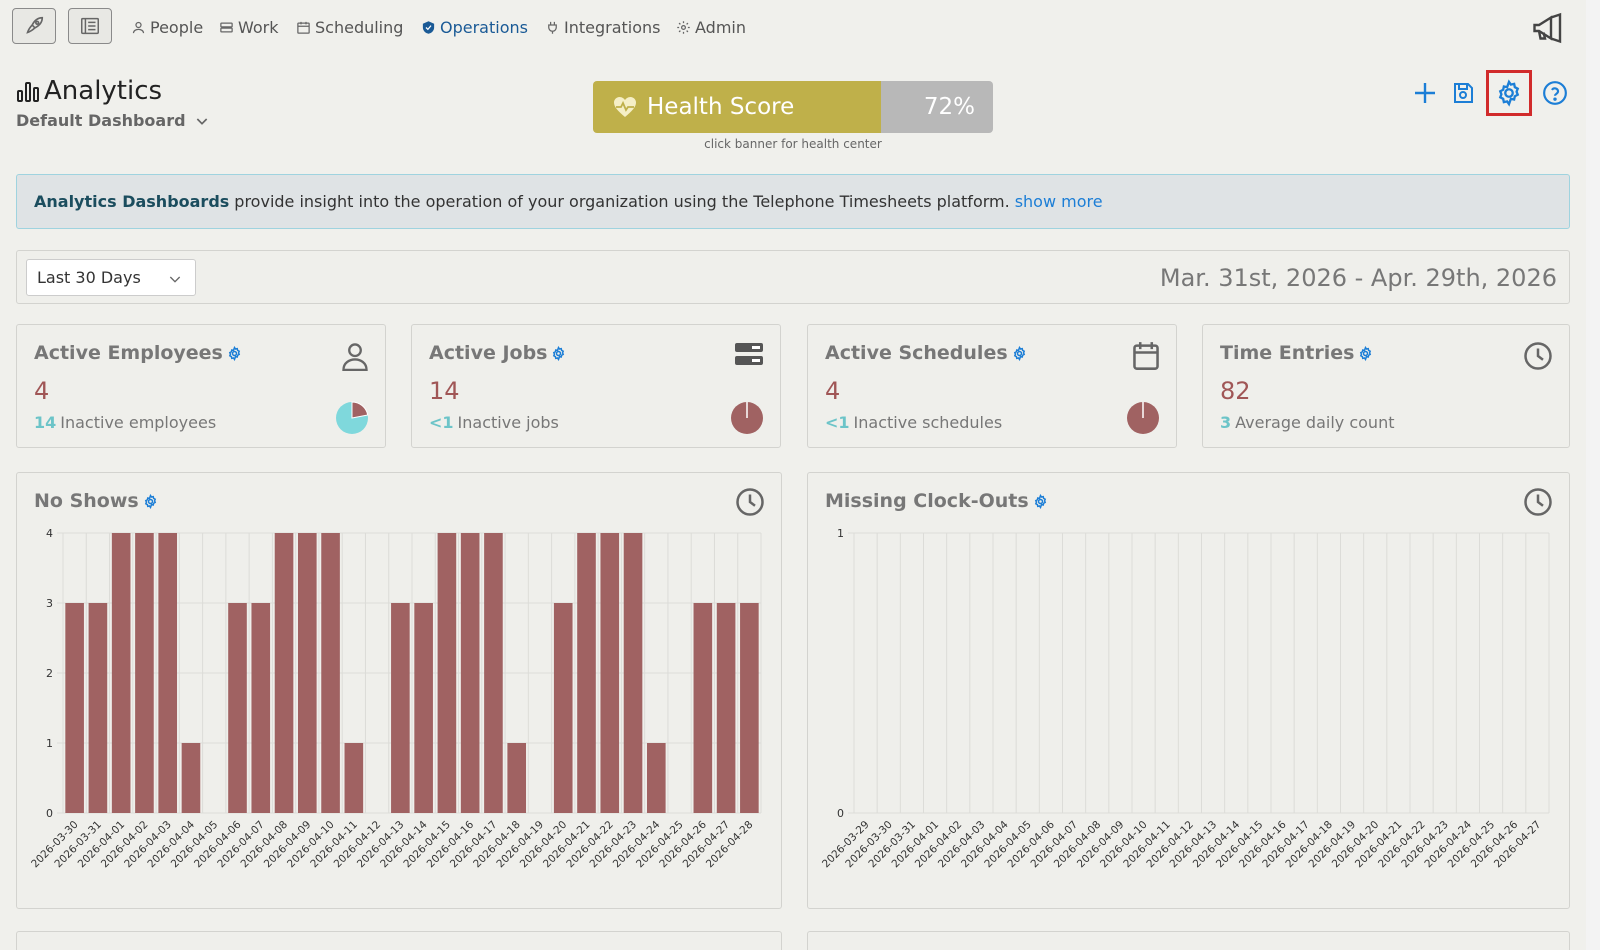 The height and width of the screenshot is (950, 1600). I want to click on save-dashboard-button, so click(1463, 93).